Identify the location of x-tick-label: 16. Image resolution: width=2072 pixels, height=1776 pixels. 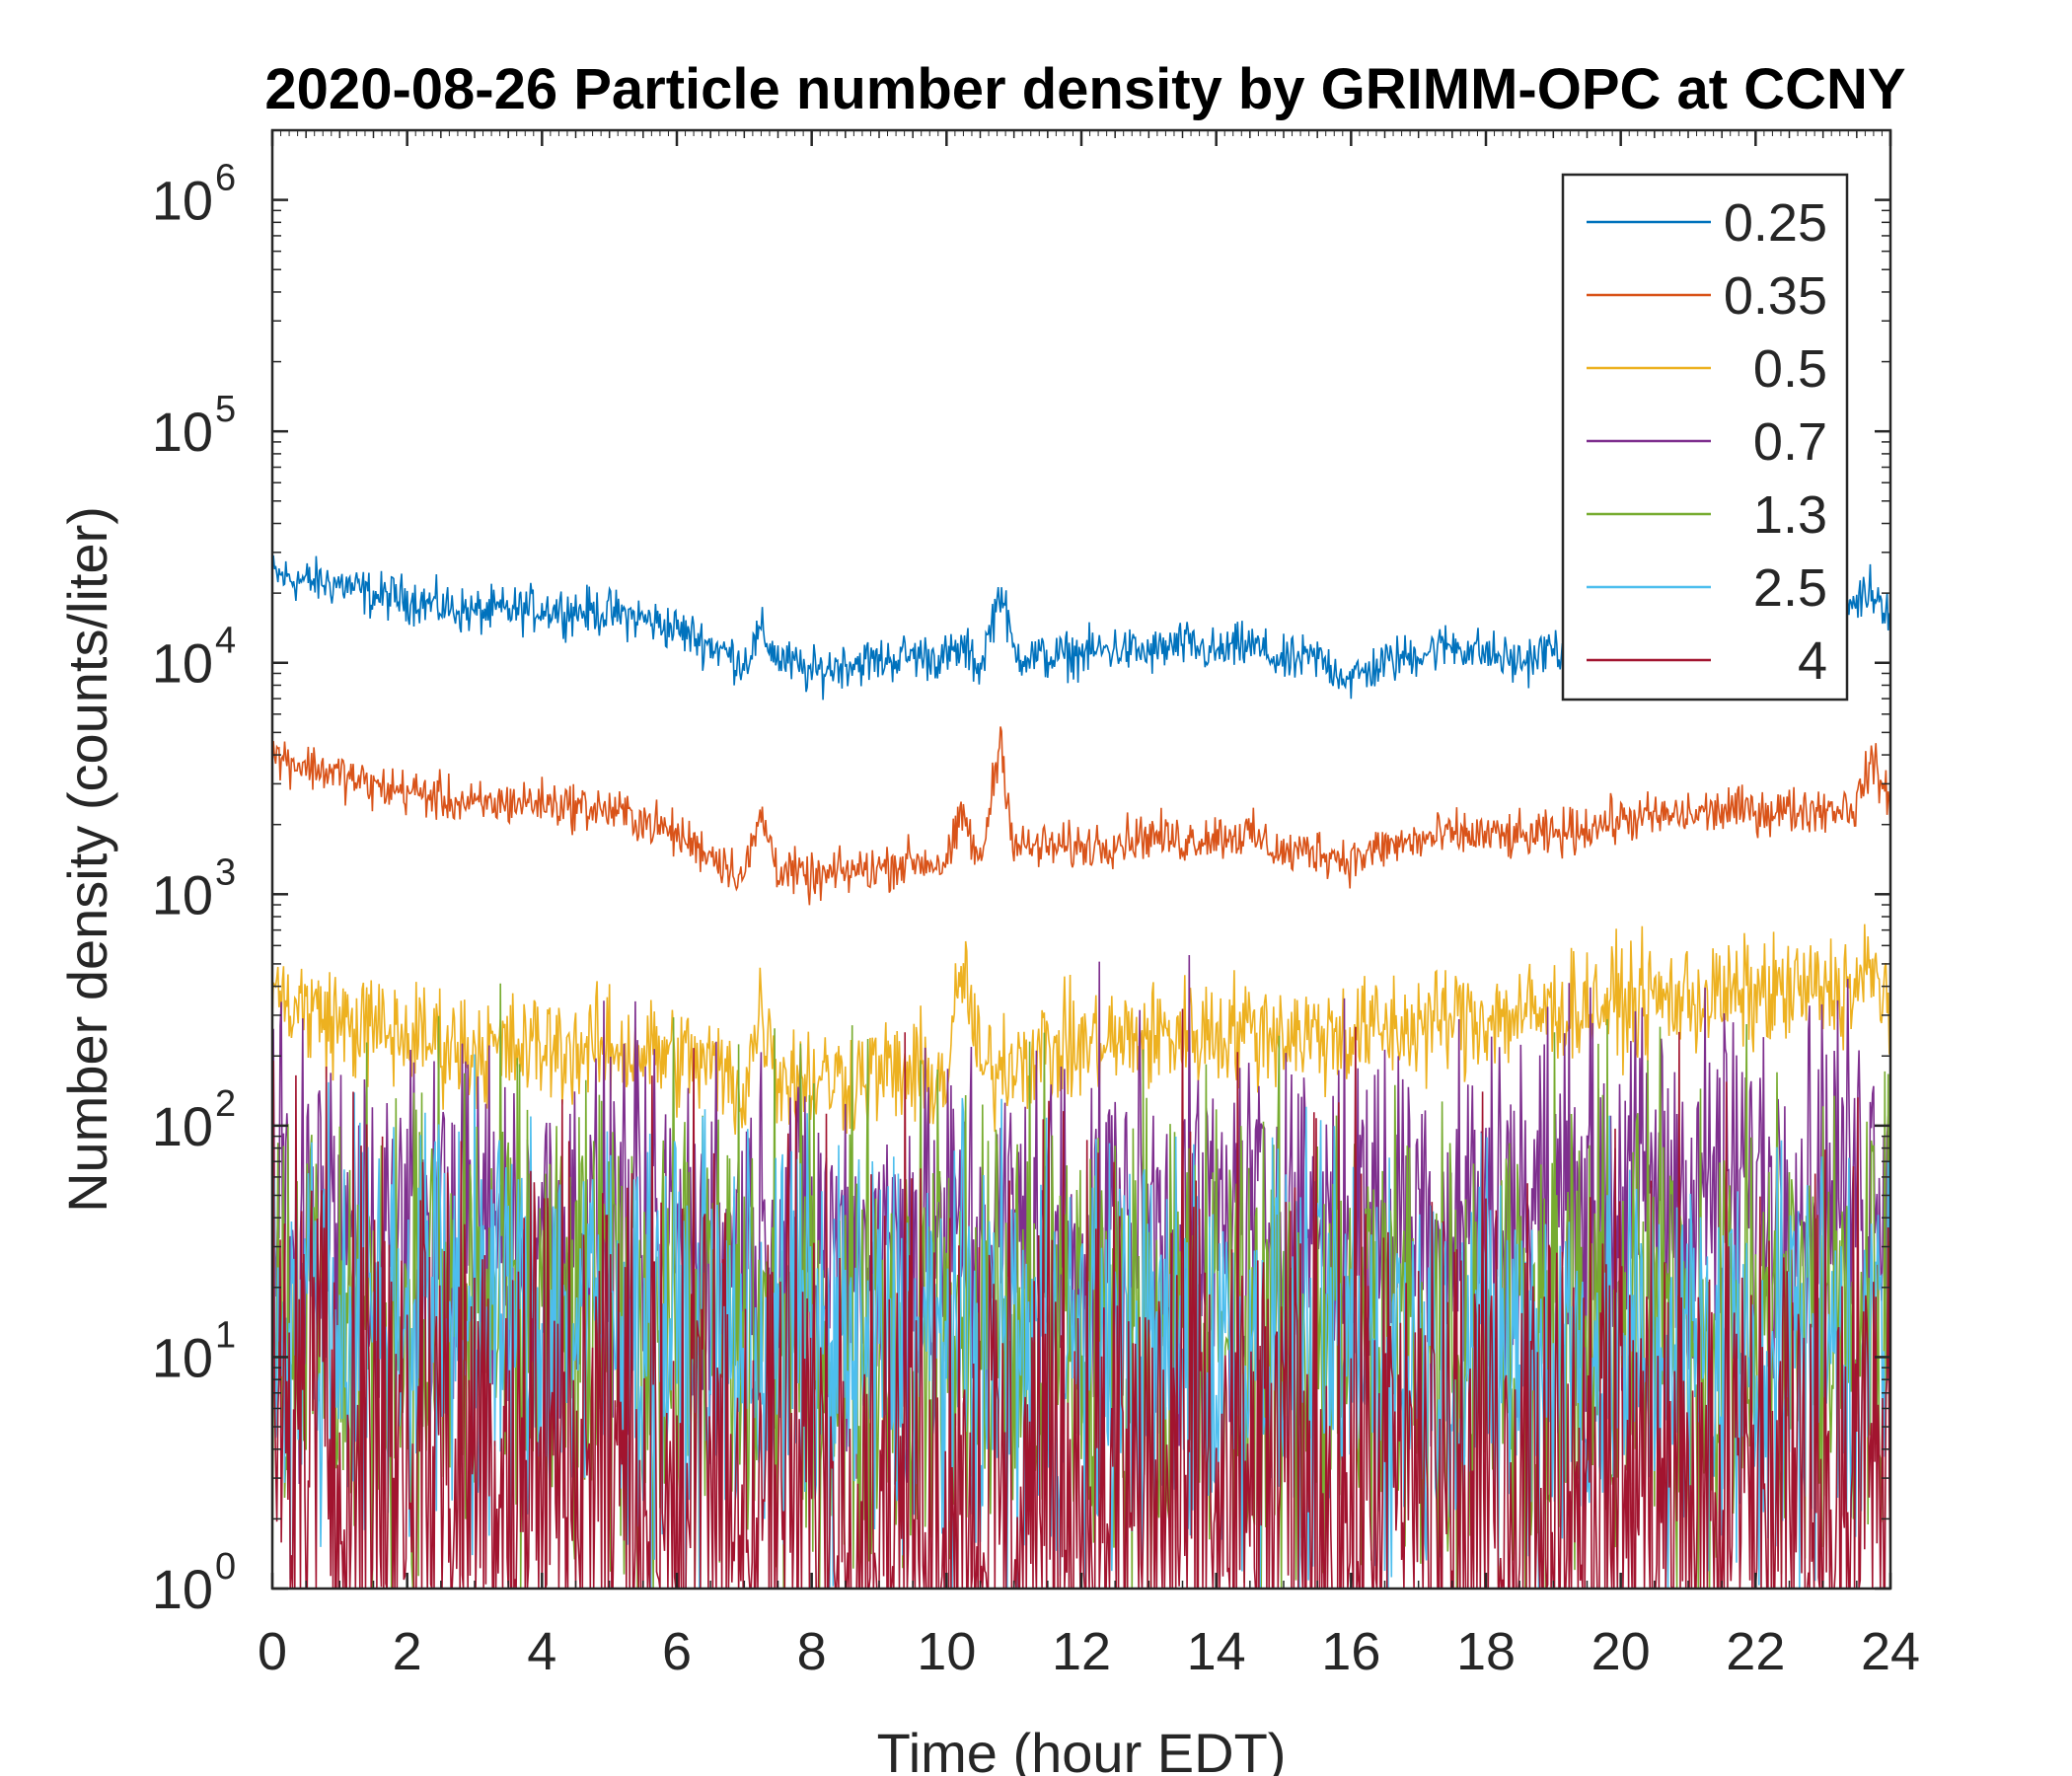
(1350, 1652).